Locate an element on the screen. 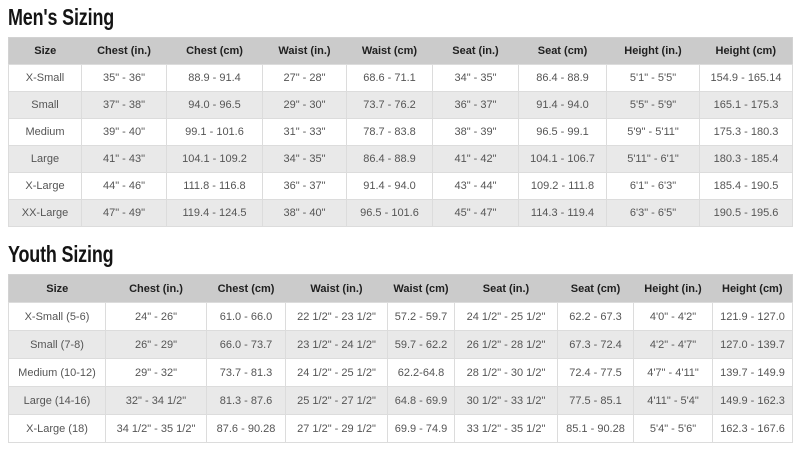 Image resolution: width=800 pixels, height=456 pixels. table-cell: 109.2 - 111.8 is located at coordinates (562, 186).